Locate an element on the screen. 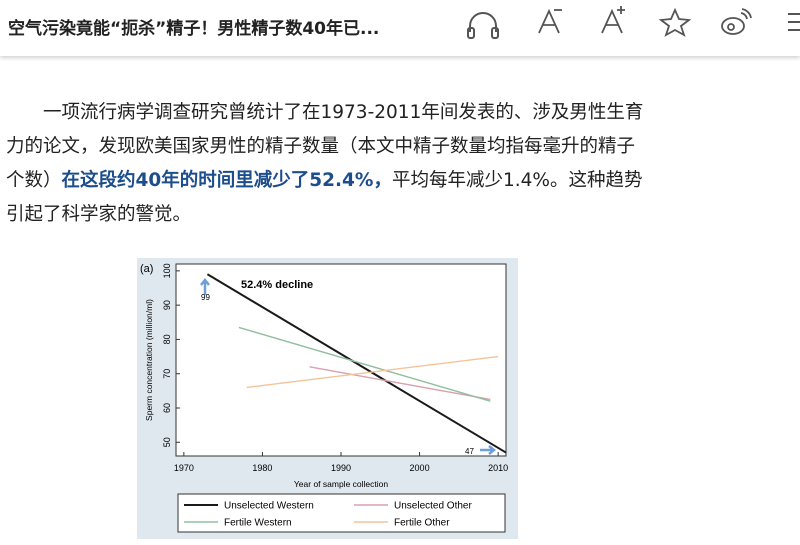 This screenshot has height=545, width=800. font-smaller-icon is located at coordinates (550, 21).